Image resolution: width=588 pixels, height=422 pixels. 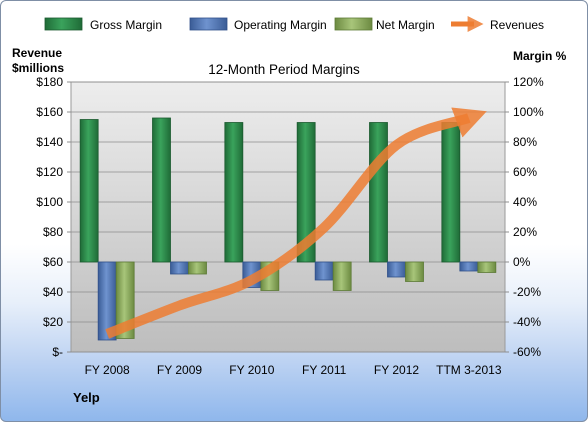 I want to click on right-tick-label: 60%, so click(x=525, y=172).